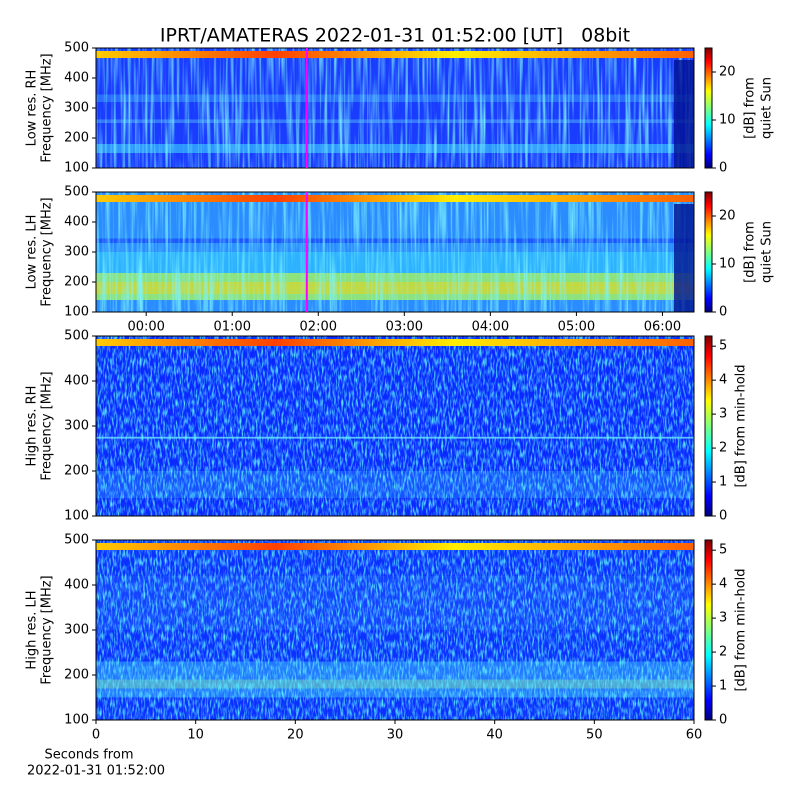 The width and height of the screenshot is (800, 800). What do you see at coordinates (96, 771) in the screenshot?
I see `x-axis-label: 2022-01-31 01:52:00` at bounding box center [96, 771].